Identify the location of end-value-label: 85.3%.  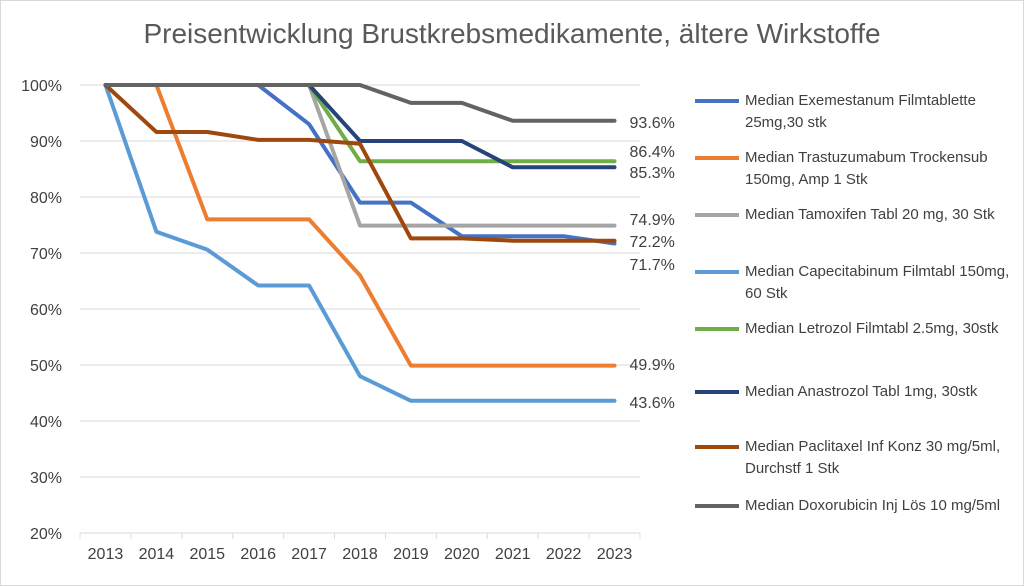
(652, 173).